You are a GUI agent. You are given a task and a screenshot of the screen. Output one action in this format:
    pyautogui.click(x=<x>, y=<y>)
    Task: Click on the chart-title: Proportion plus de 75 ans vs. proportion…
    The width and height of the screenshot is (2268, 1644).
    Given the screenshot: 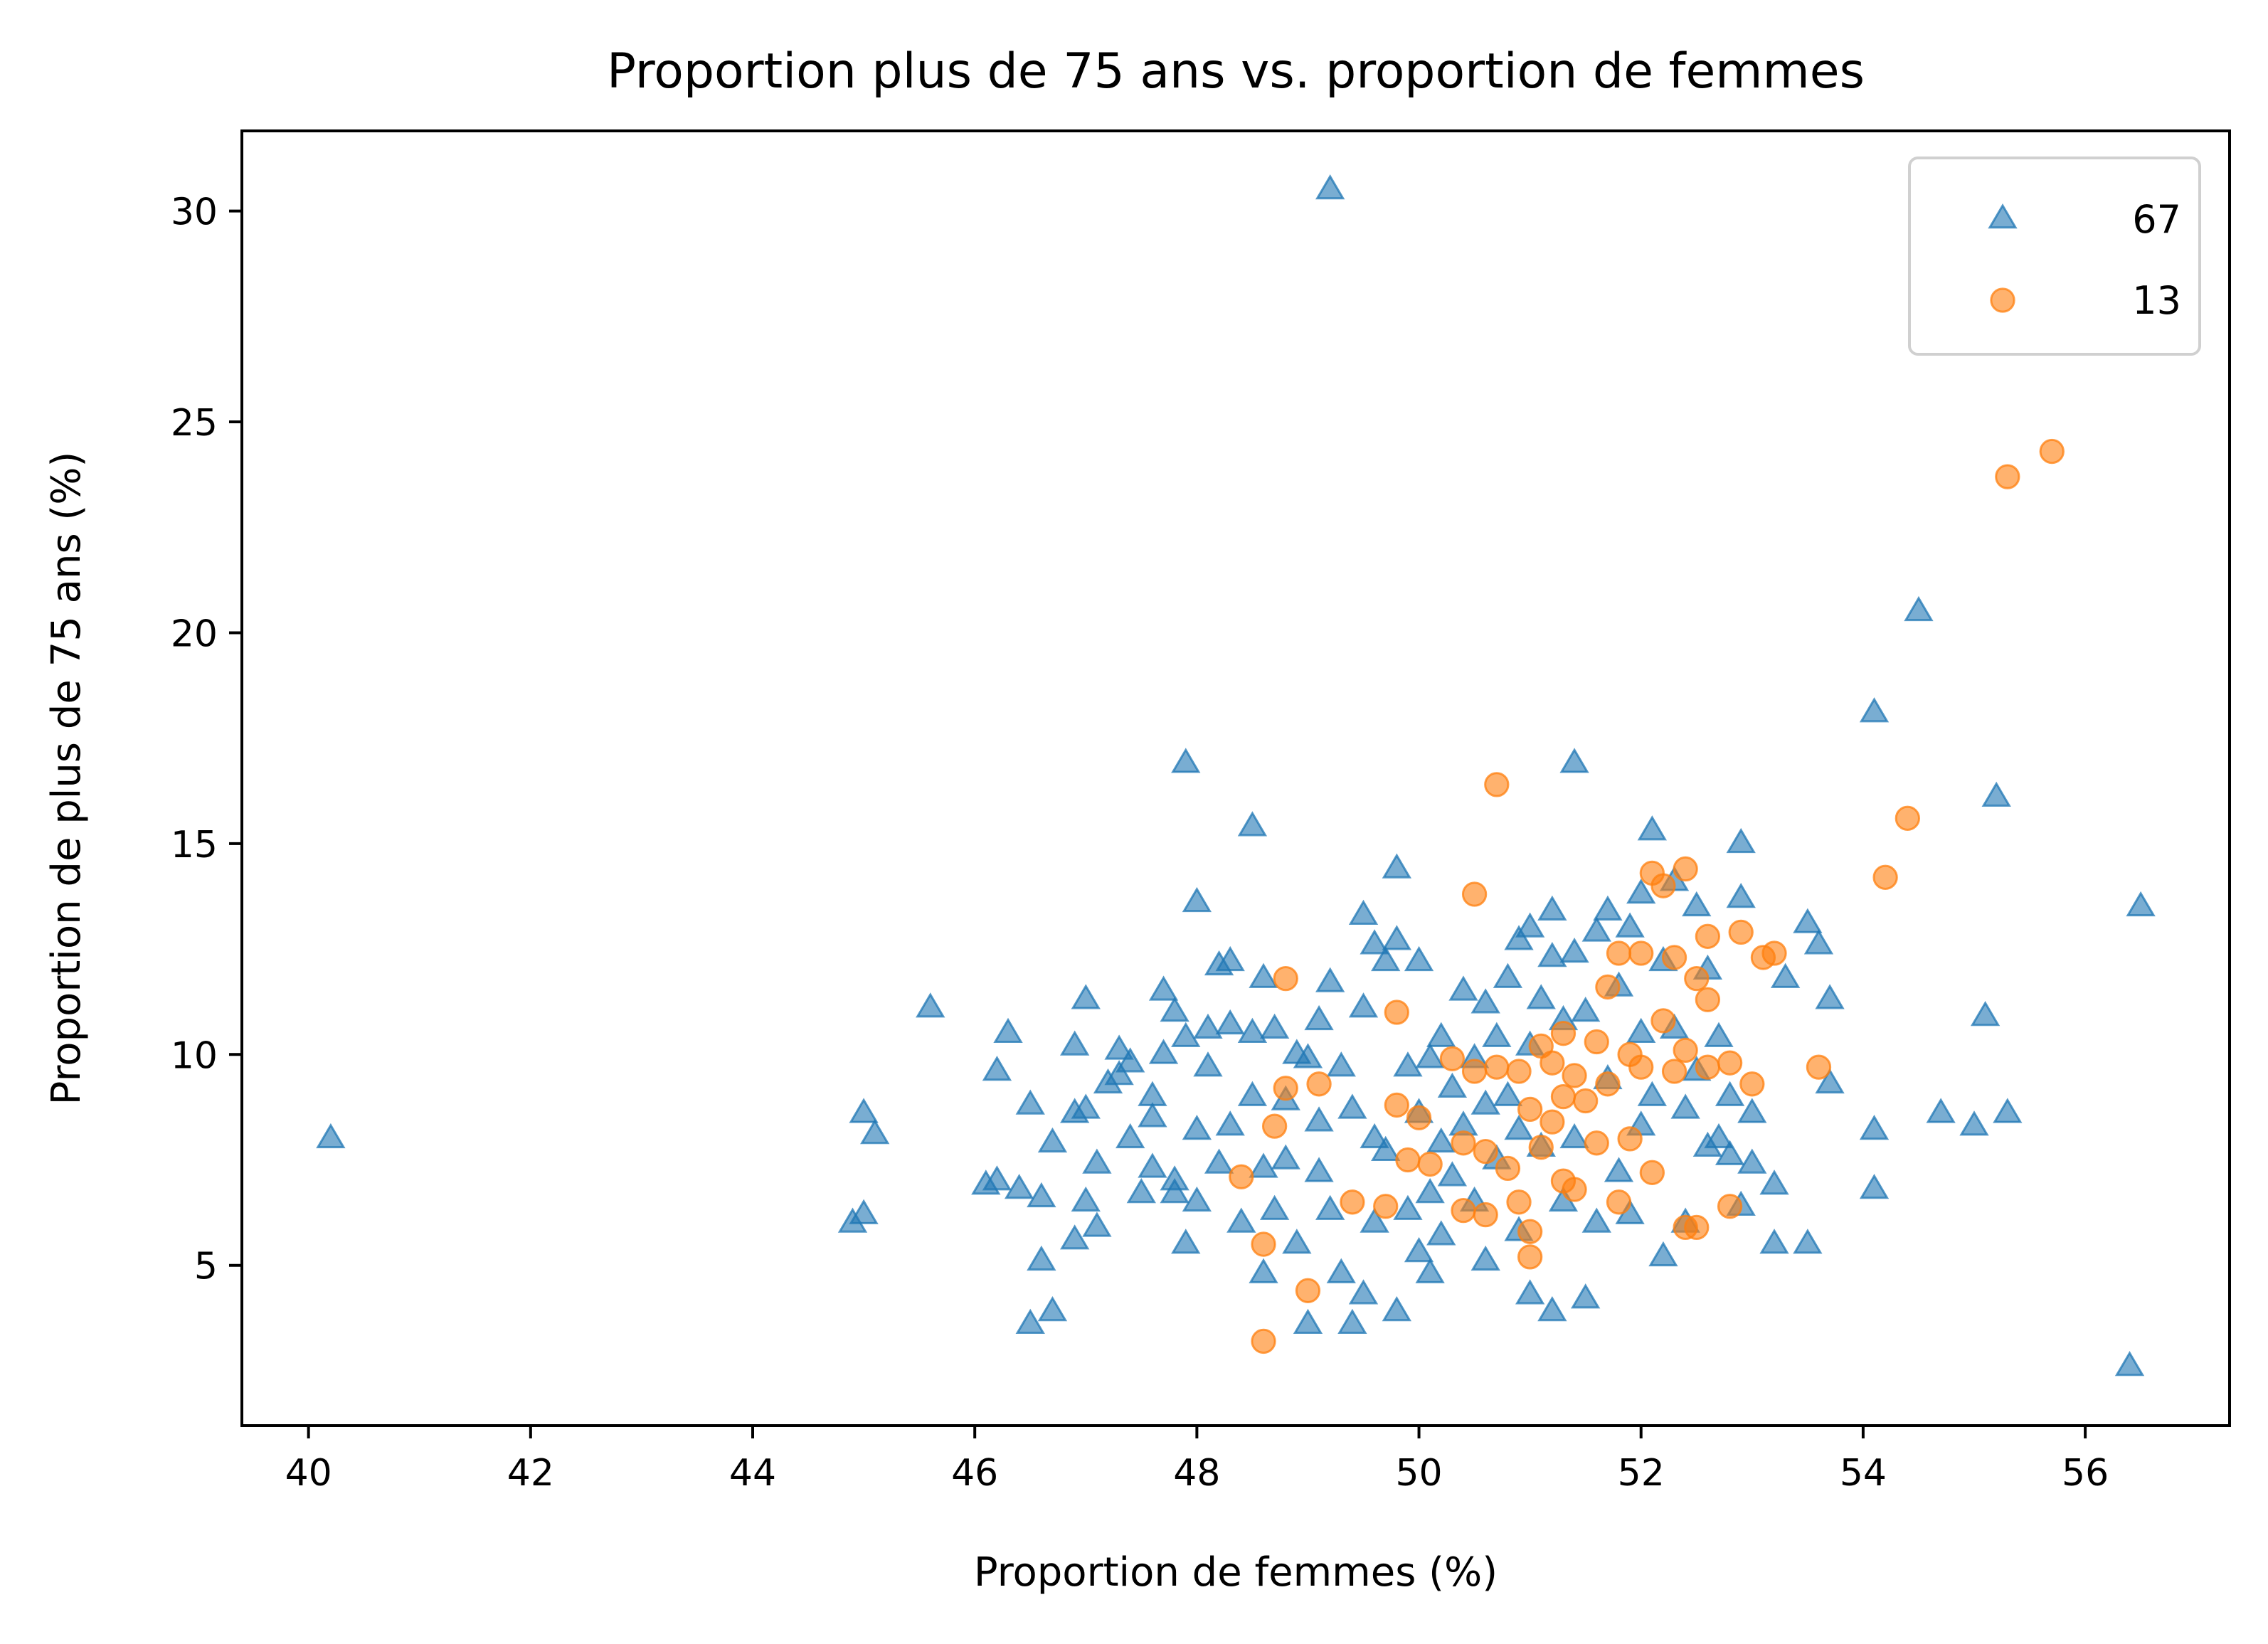 What is the action you would take?
    pyautogui.click(x=1236, y=71)
    